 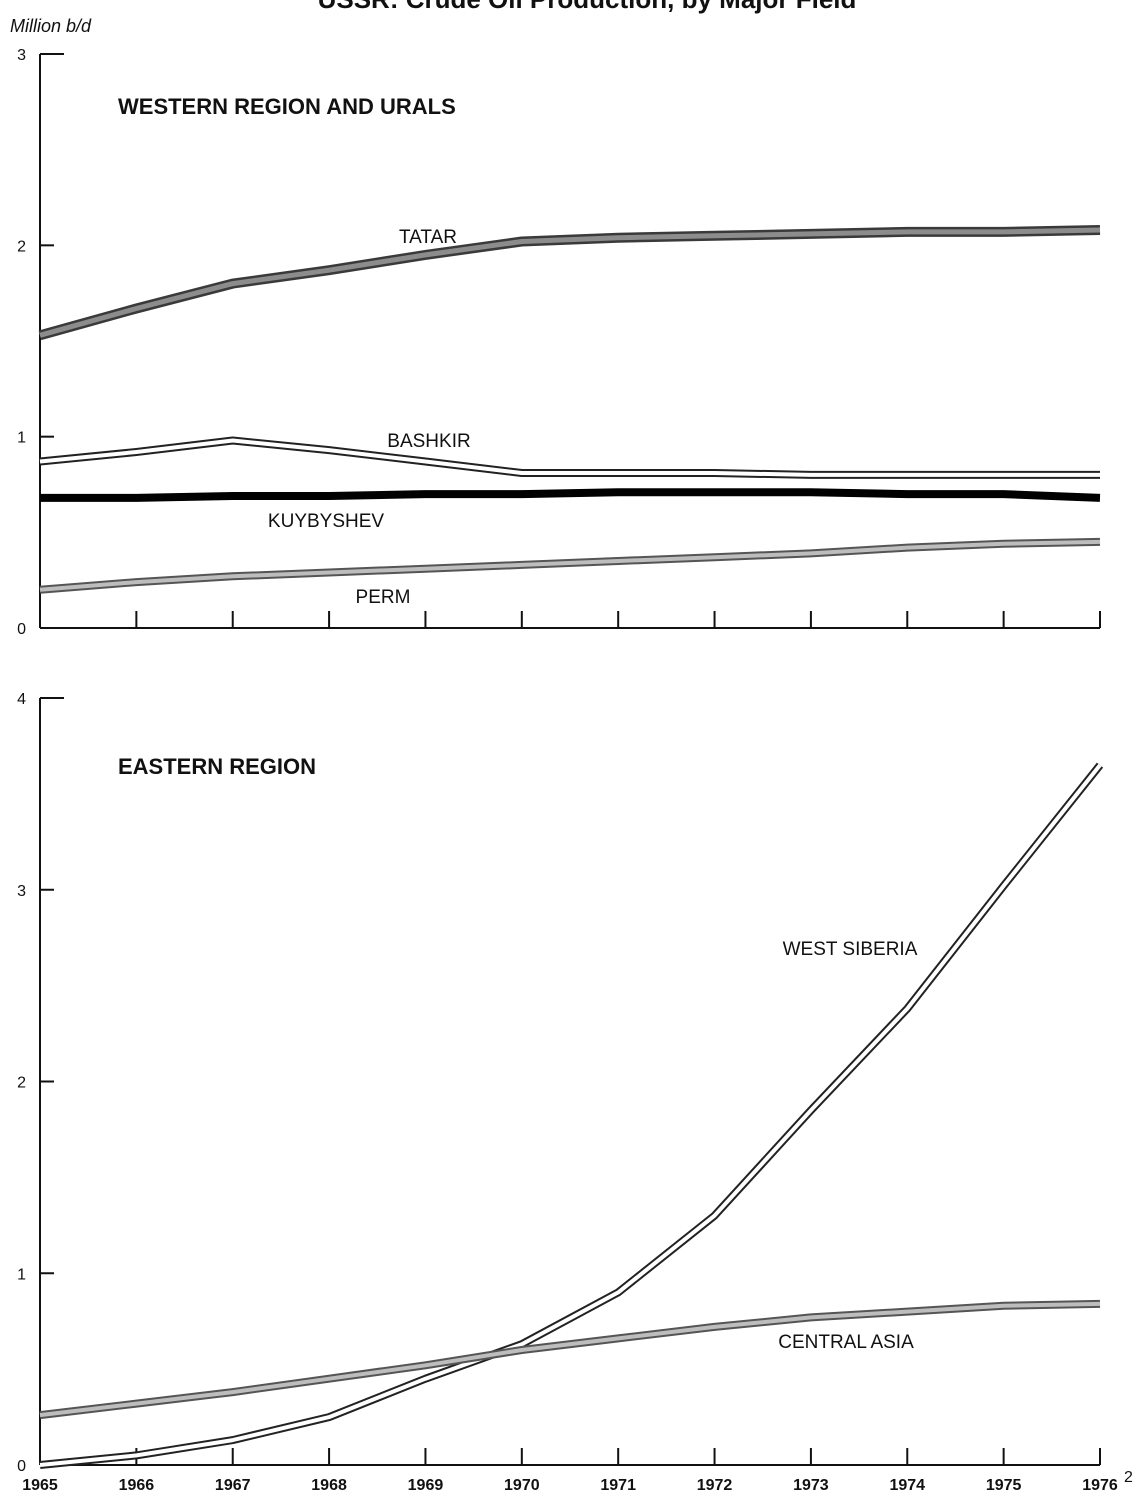 I want to click on x-tick-label: 1966, so click(x=137, y=1485).